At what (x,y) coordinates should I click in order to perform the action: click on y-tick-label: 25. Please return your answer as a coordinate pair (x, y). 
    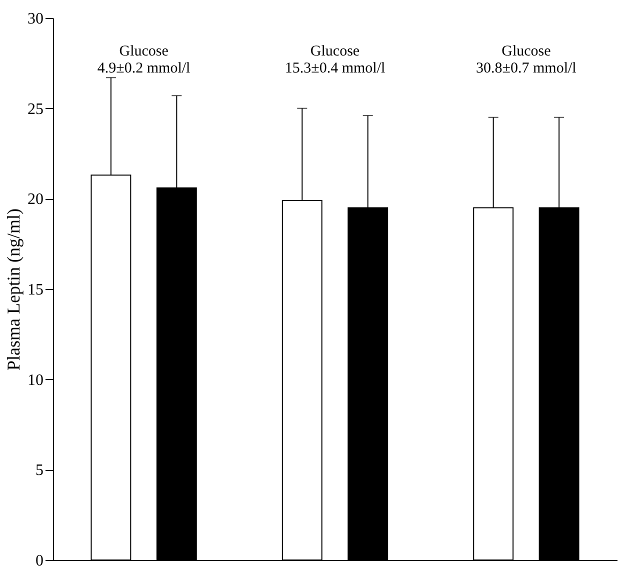
    Looking at the image, I should click on (36, 109).